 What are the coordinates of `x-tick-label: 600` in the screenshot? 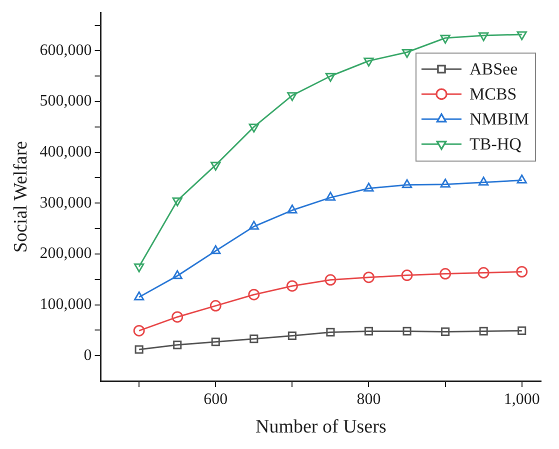 It's located at (216, 399).